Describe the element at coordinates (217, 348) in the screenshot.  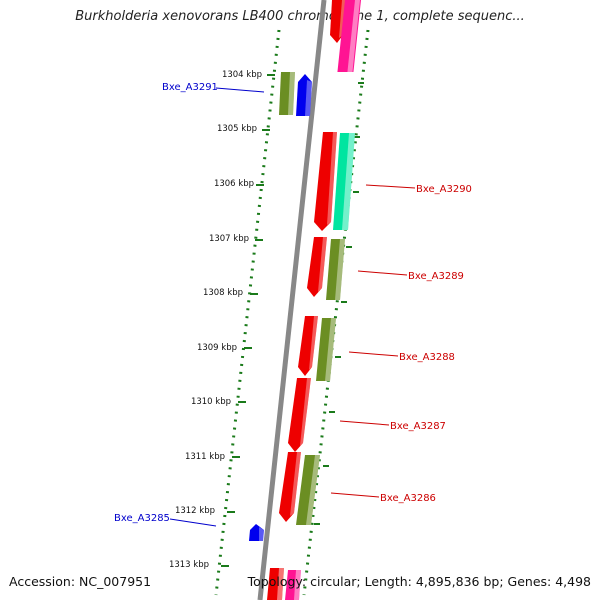
I see `tick-label: 1309 kbp` at that location.